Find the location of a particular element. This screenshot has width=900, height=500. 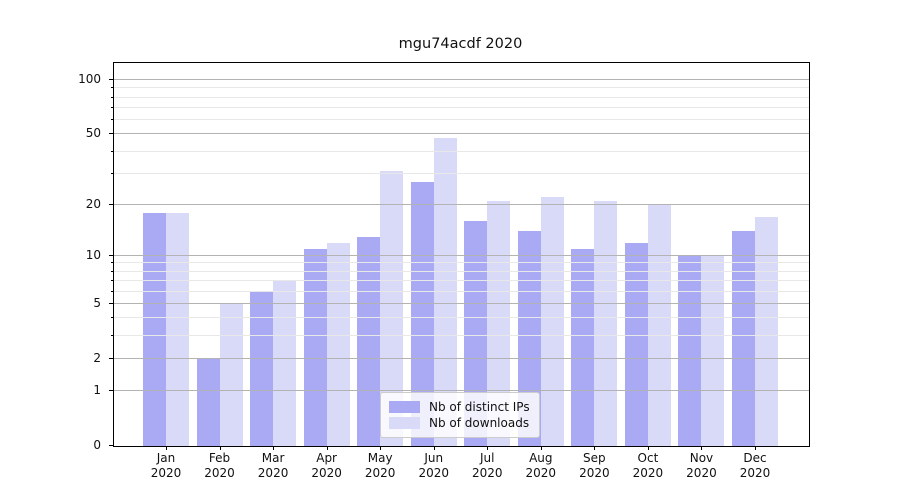

bar-distinct-ips-jun is located at coordinates (422, 313).